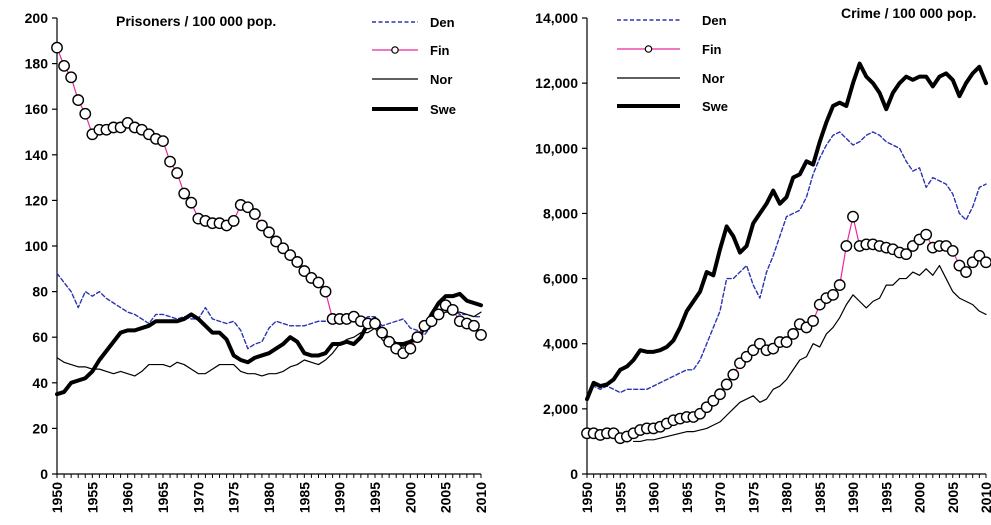 The height and width of the screenshot is (525, 991). What do you see at coordinates (556, 148) in the screenshot?
I see `y-tick-label: 10,000` at bounding box center [556, 148].